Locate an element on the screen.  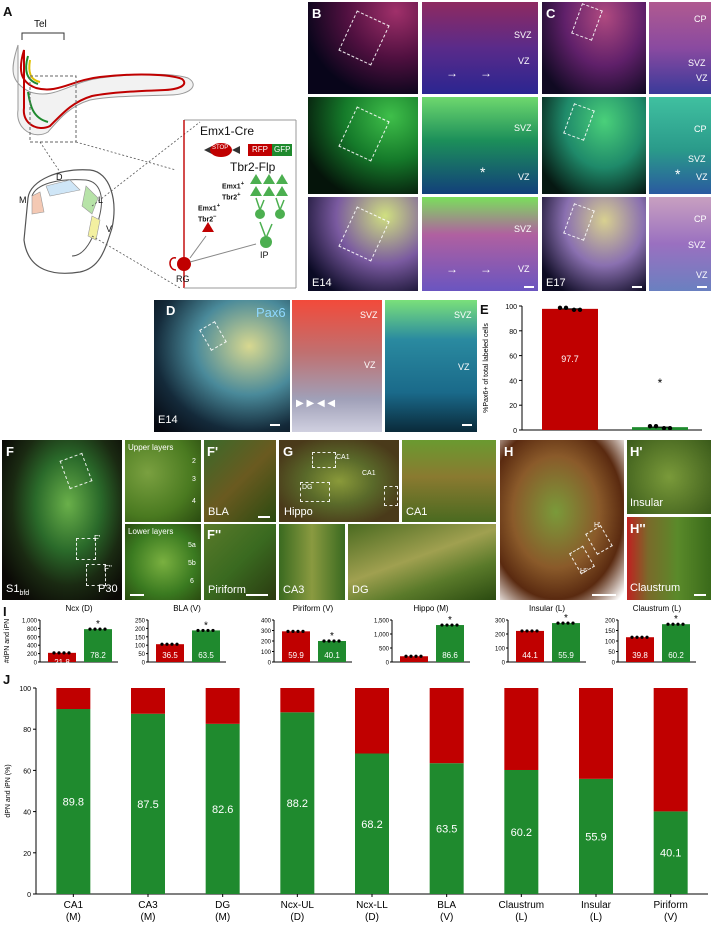
panel-d-zoom-pax6 is located at coordinates (431, 366).